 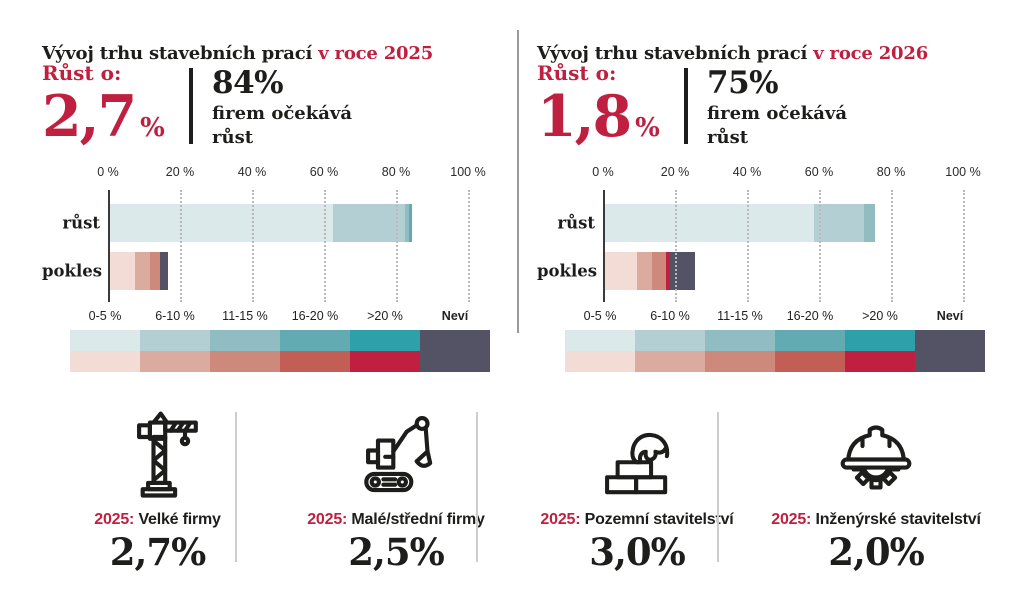 I want to click on axis-baseline, so click(x=109, y=246).